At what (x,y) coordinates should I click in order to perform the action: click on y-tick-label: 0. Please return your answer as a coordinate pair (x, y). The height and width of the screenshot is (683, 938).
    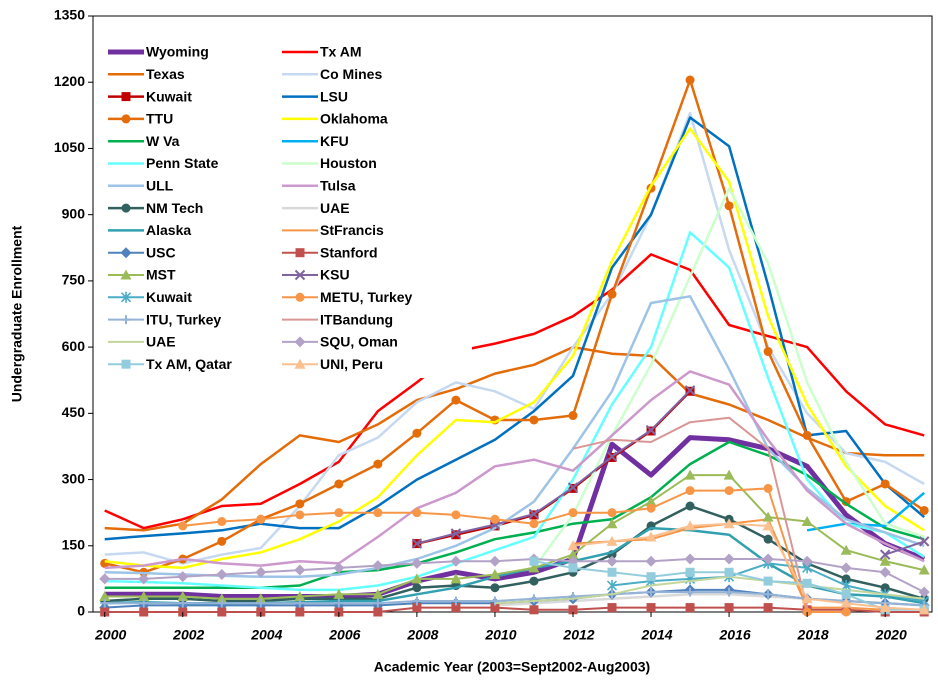
    Looking at the image, I should click on (81, 611).